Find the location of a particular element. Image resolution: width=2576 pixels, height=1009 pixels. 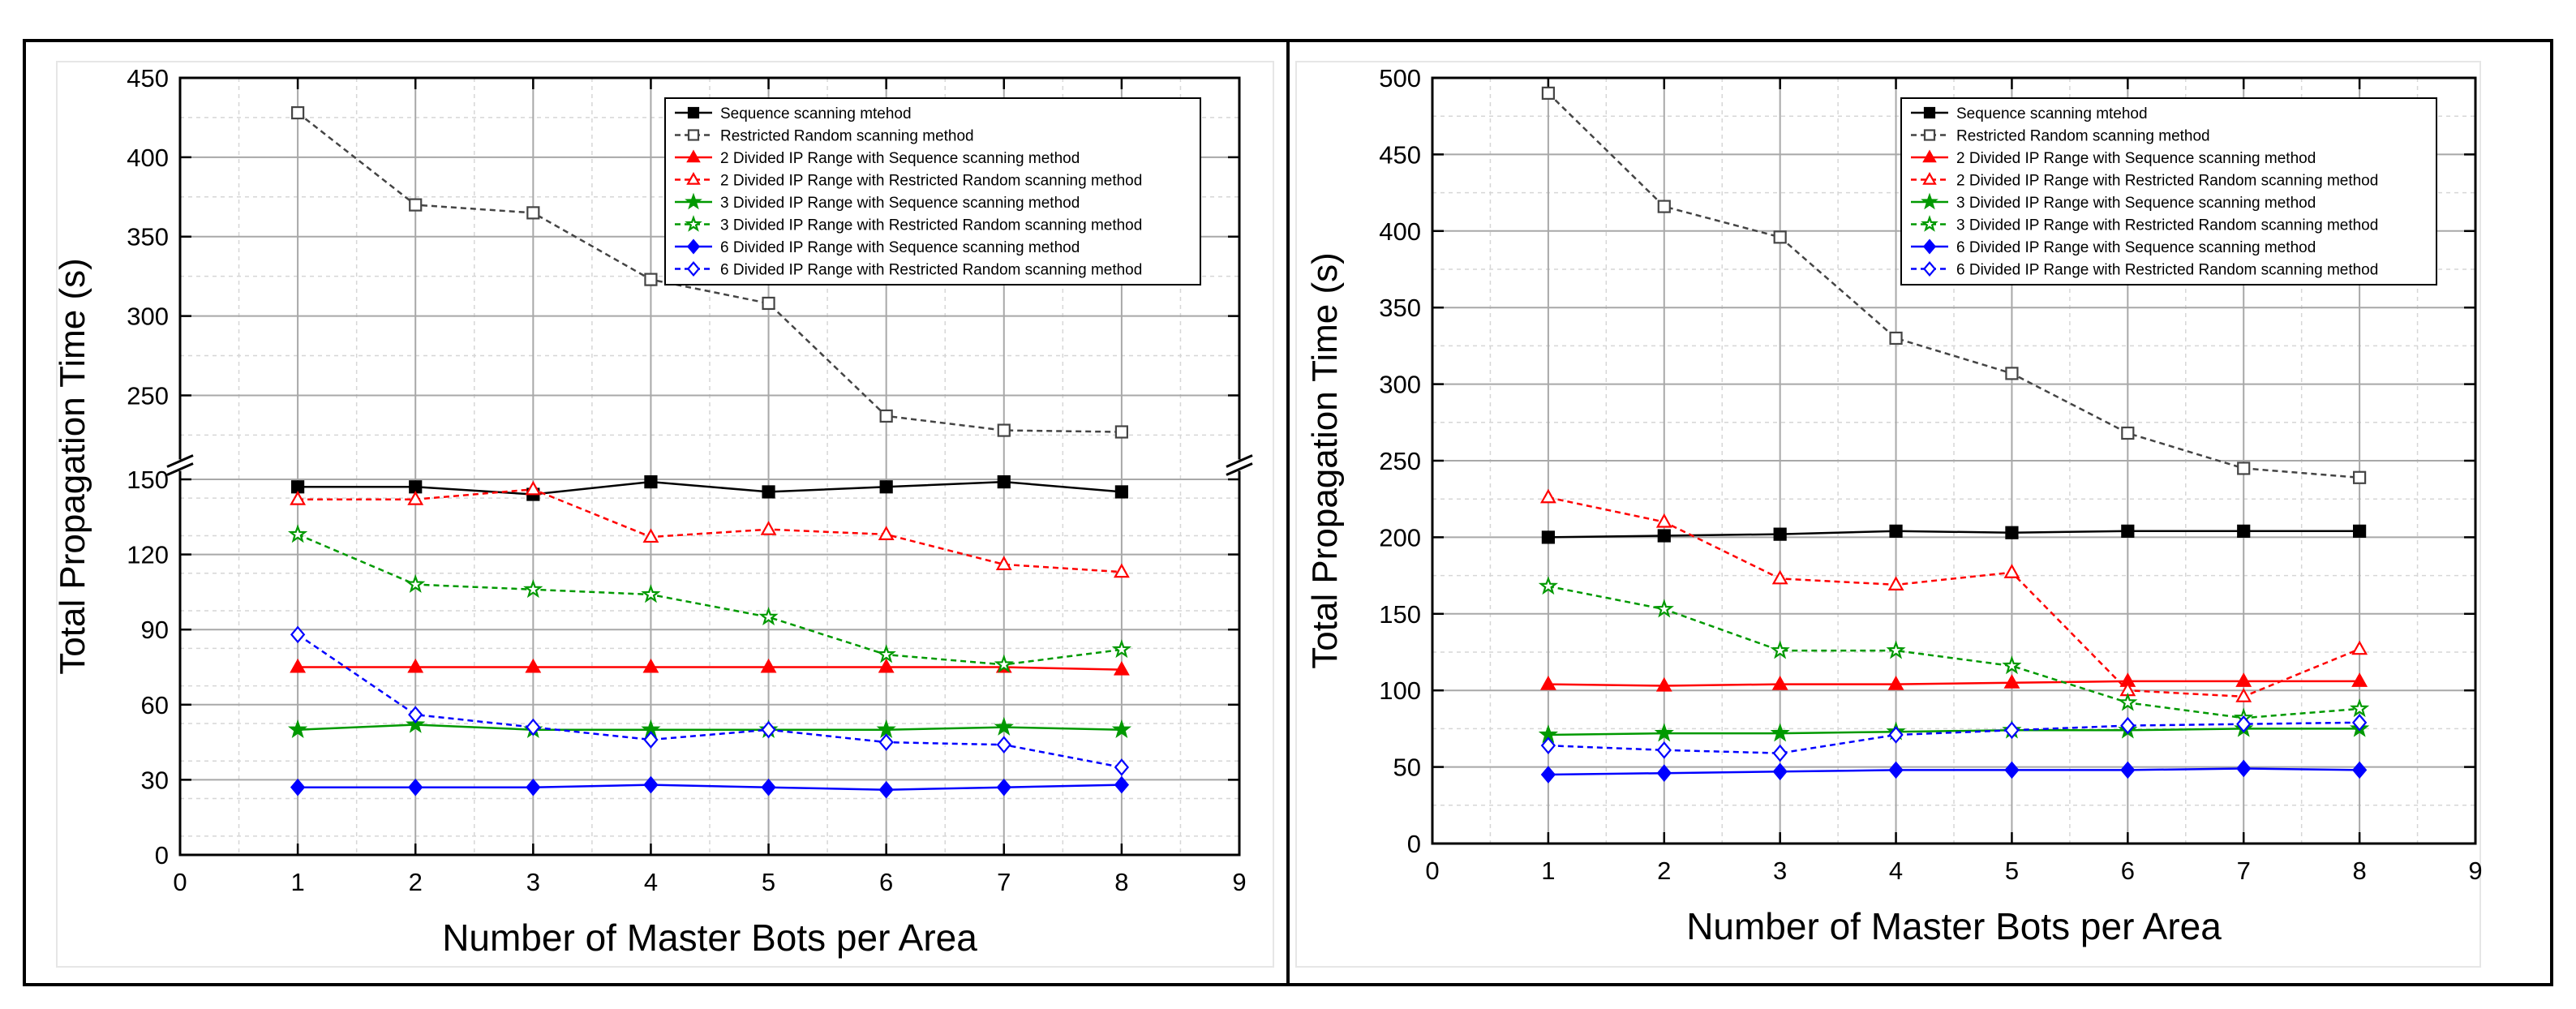

x-tick-label: 9 is located at coordinates (2475, 871).